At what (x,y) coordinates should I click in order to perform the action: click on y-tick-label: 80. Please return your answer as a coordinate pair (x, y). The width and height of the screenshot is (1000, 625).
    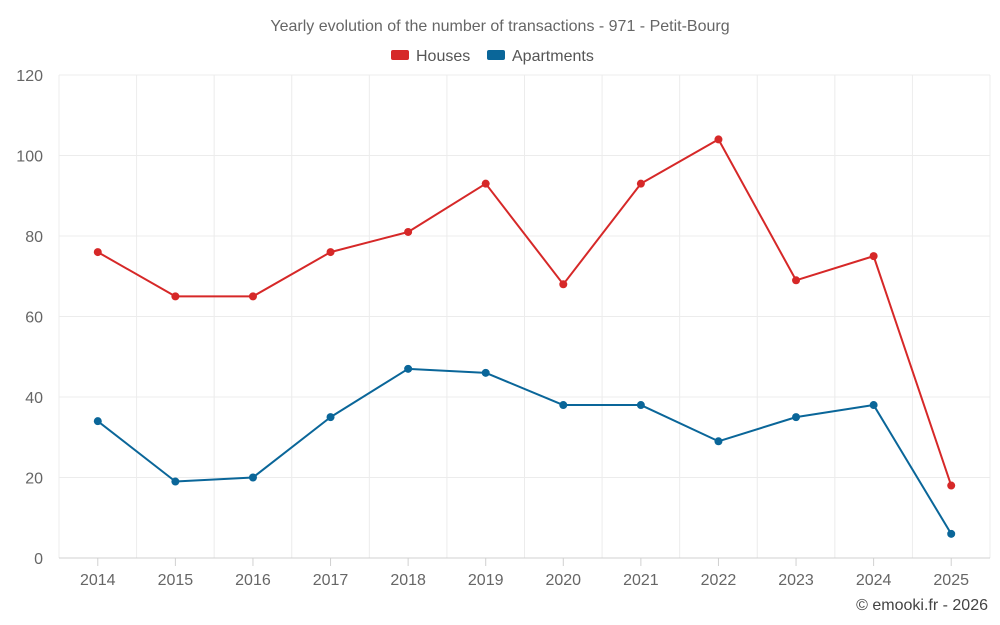
    Looking at the image, I should click on (34, 237).